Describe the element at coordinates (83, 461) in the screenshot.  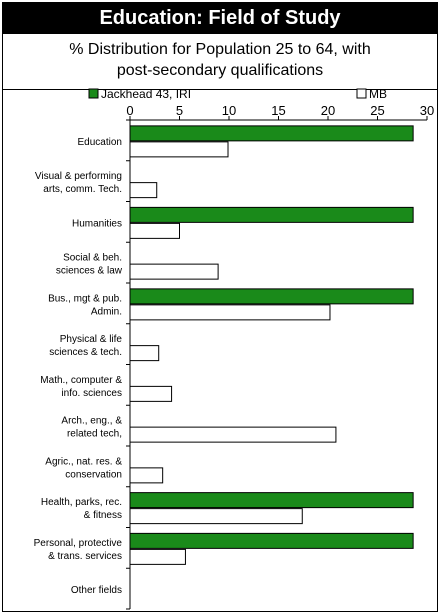
I see `category-label-line: Agric., nat. res. &` at that location.